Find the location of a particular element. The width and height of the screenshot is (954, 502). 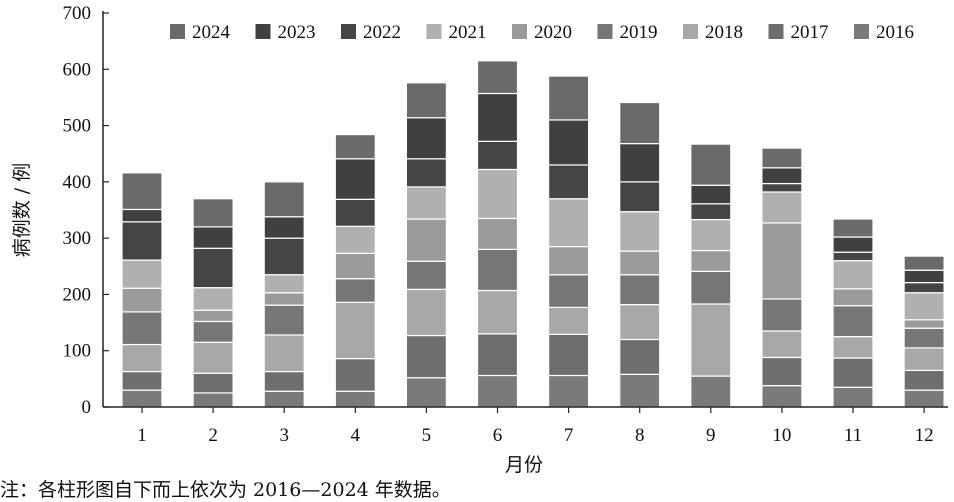

y-tick-label: 700 is located at coordinates (77, 13).